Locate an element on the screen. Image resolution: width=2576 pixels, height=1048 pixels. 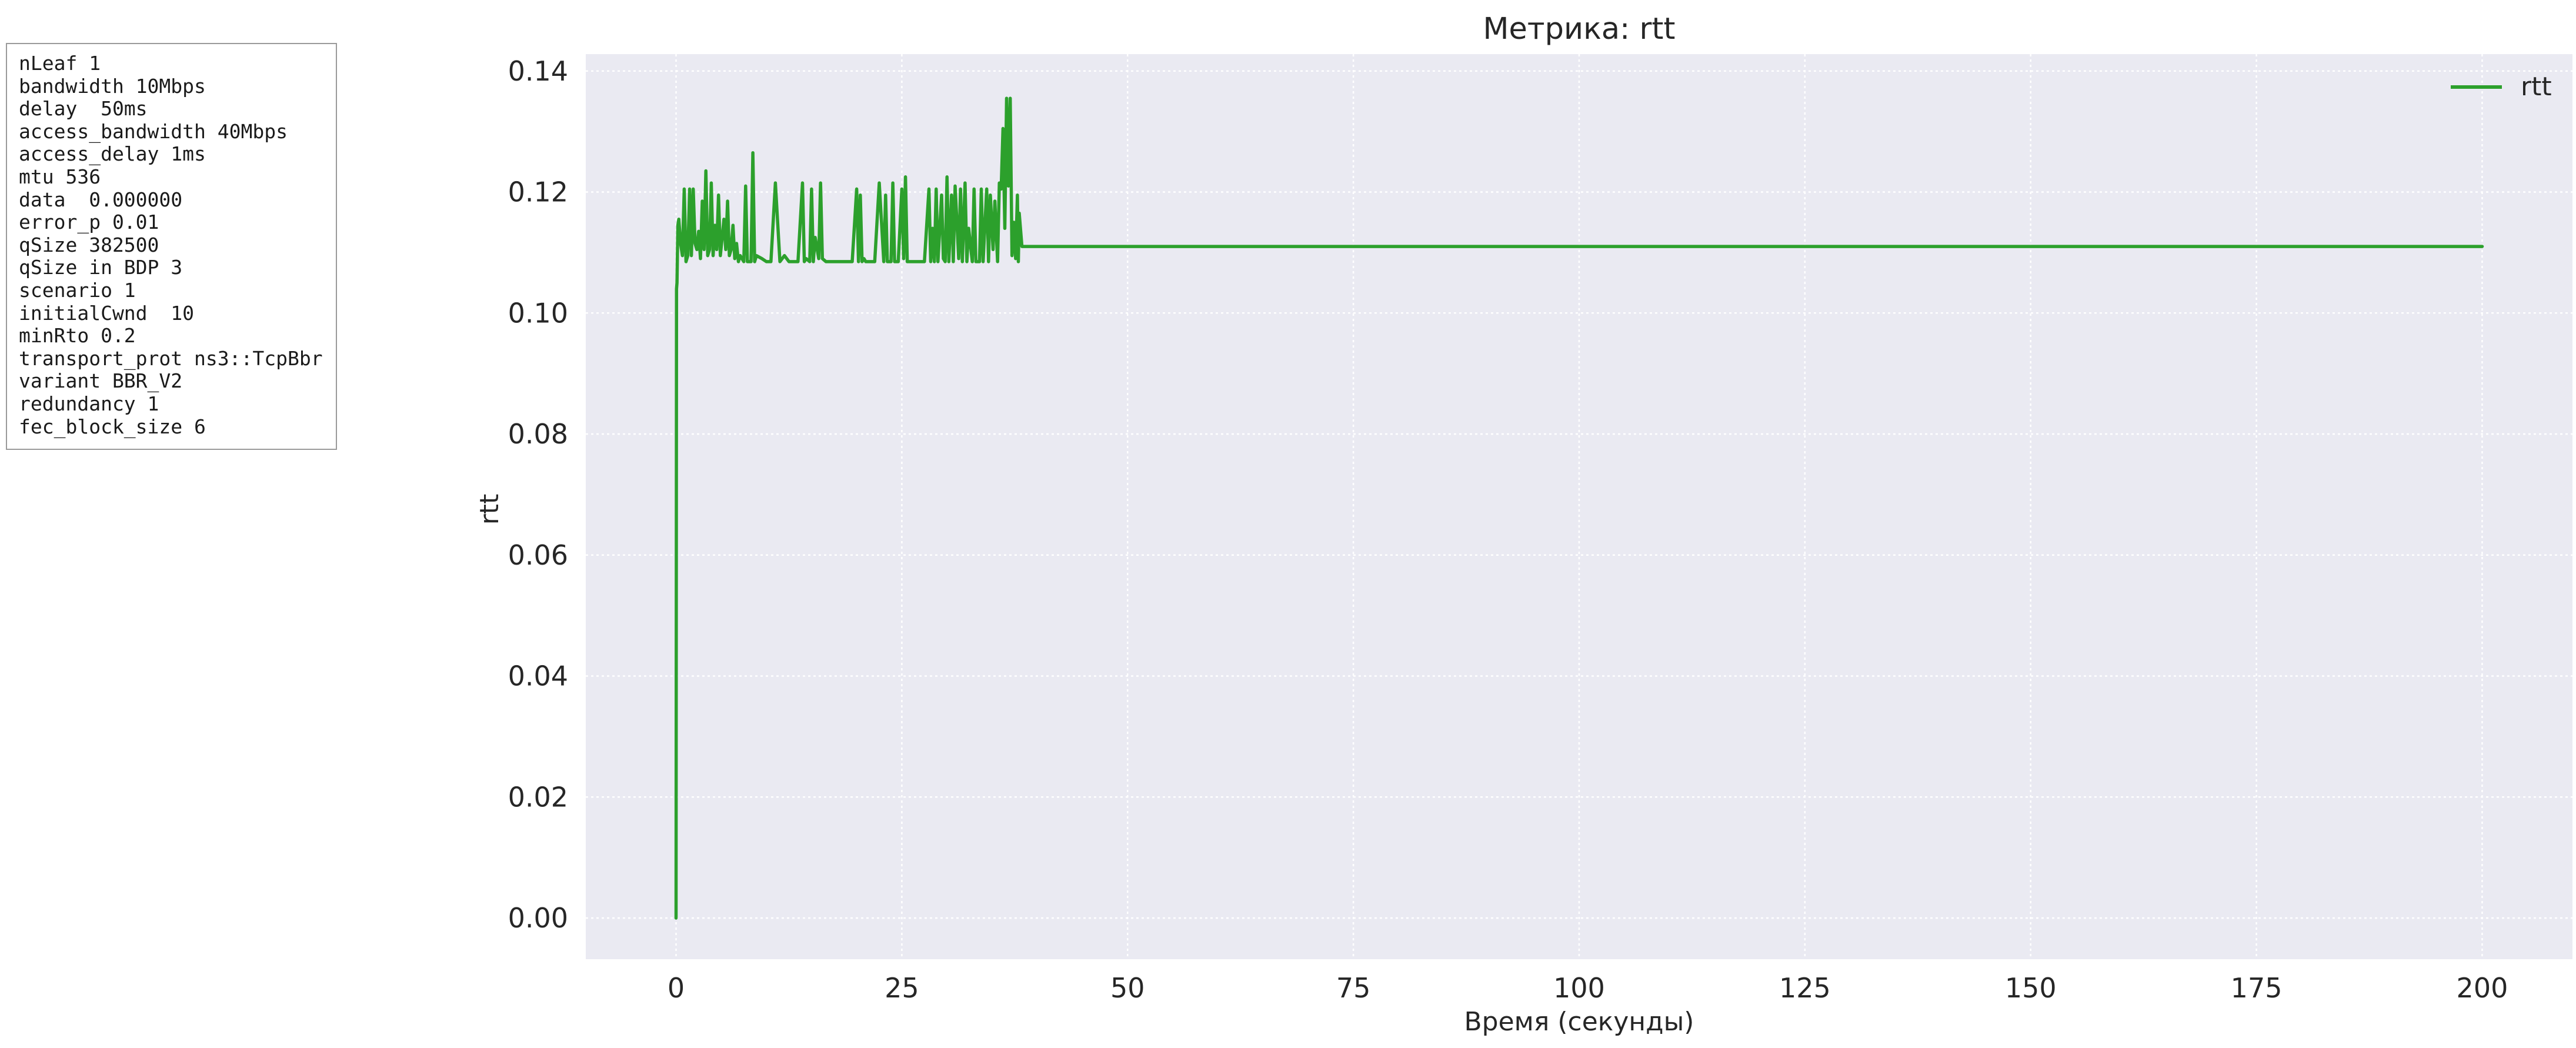
x-tick-label: 75 is located at coordinates (1353, 988).